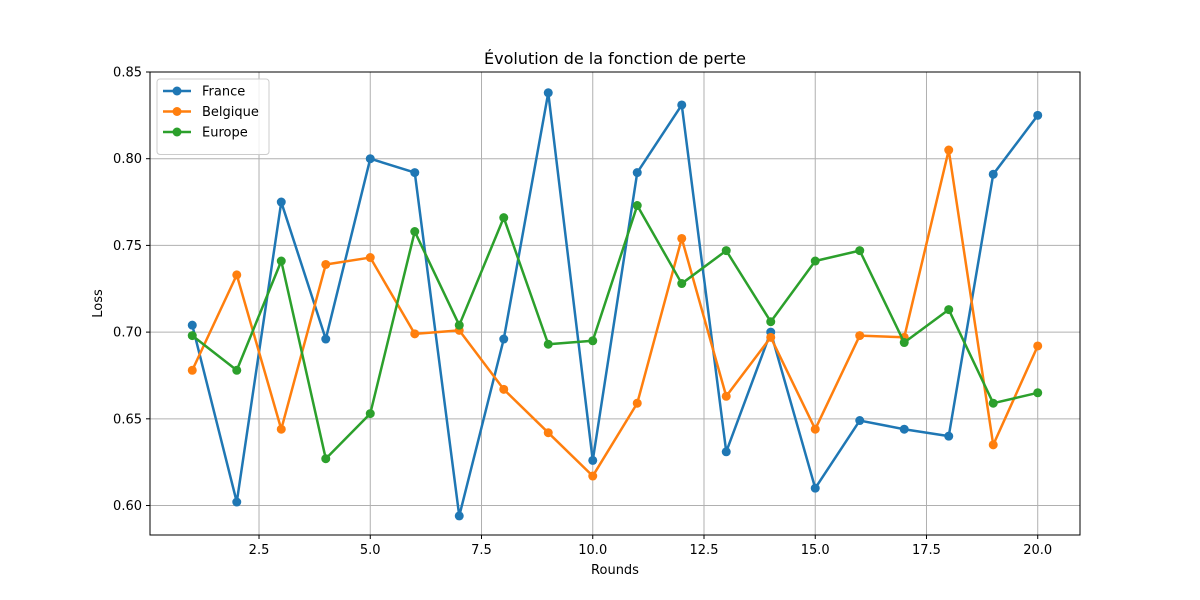 Image resolution: width=1200 pixels, height=600 pixels. What do you see at coordinates (230, 112) in the screenshot?
I see `legend-label-belgique: Belgique` at bounding box center [230, 112].